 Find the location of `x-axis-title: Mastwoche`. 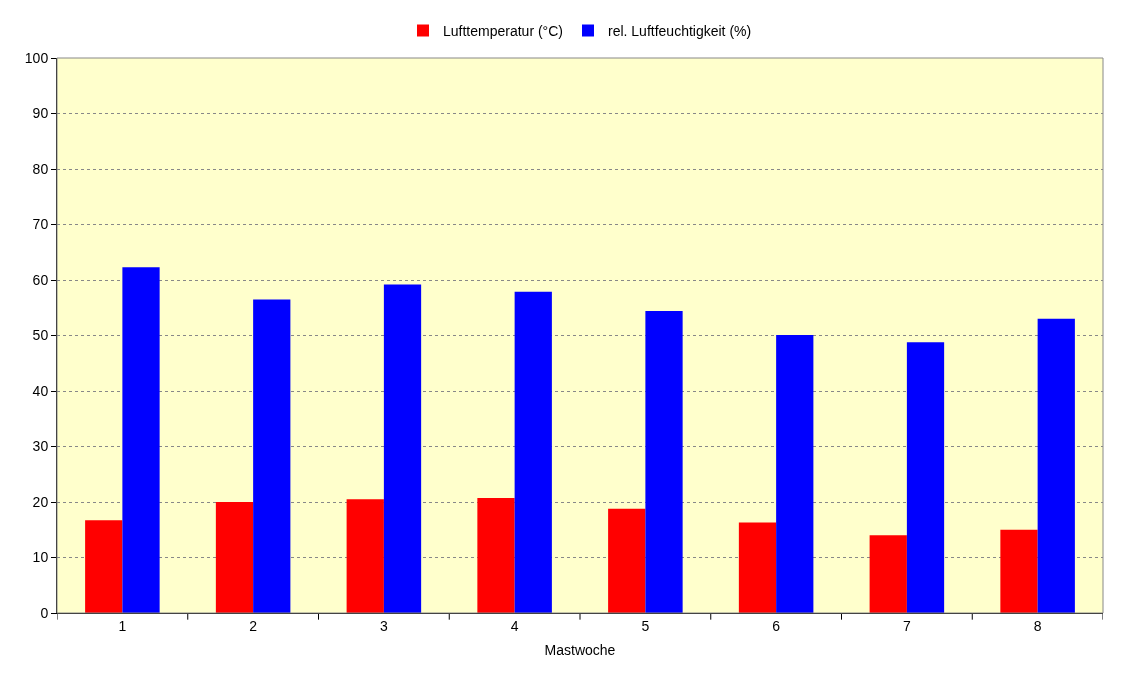

x-axis-title: Mastwoche is located at coordinates (580, 650).